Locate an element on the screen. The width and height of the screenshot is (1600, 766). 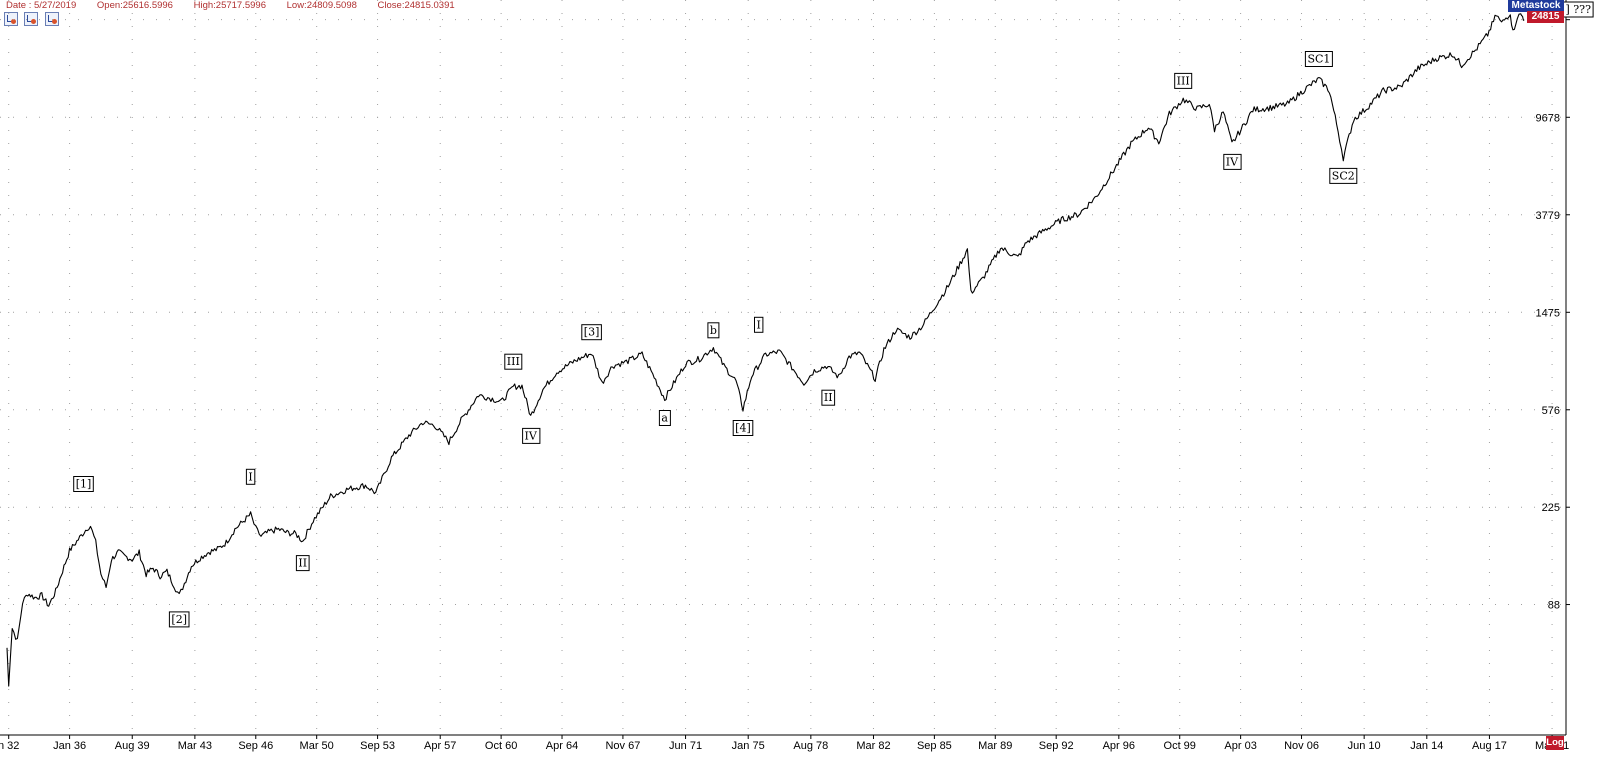
x-tick-label: Apr 57 is located at coordinates (440, 746).